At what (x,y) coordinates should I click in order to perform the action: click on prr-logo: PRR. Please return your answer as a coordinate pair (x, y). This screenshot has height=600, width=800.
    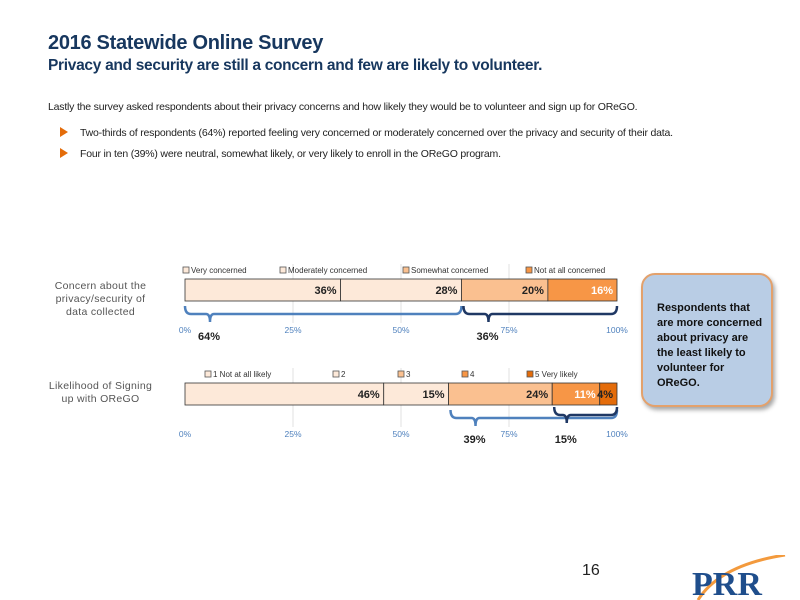
    Looking at the image, I should click on (739, 577).